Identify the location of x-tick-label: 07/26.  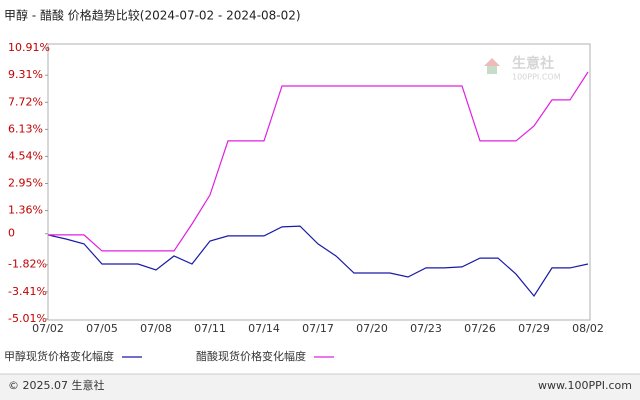
(480, 328).